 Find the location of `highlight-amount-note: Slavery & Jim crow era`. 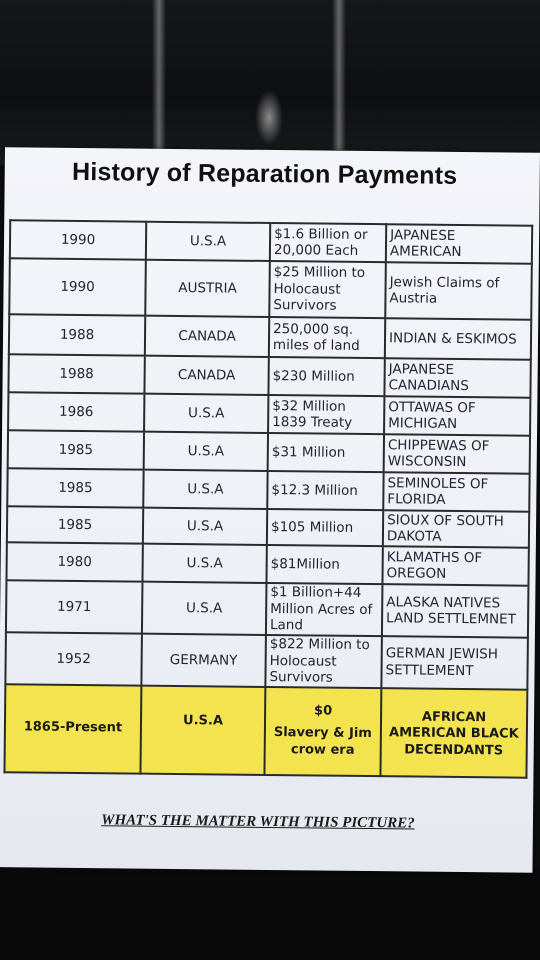

highlight-amount-note: Slavery & Jim crow era is located at coordinates (322, 741).